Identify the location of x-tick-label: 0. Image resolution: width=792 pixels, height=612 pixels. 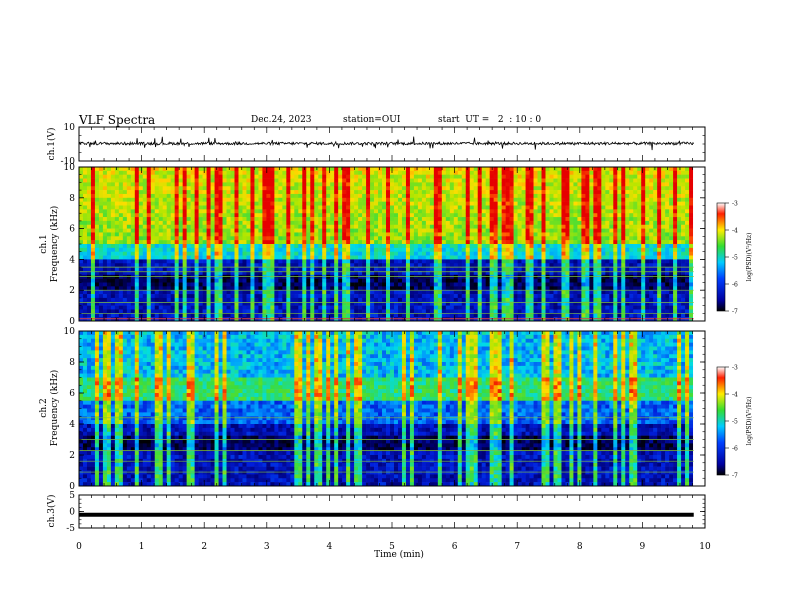
(79, 547).